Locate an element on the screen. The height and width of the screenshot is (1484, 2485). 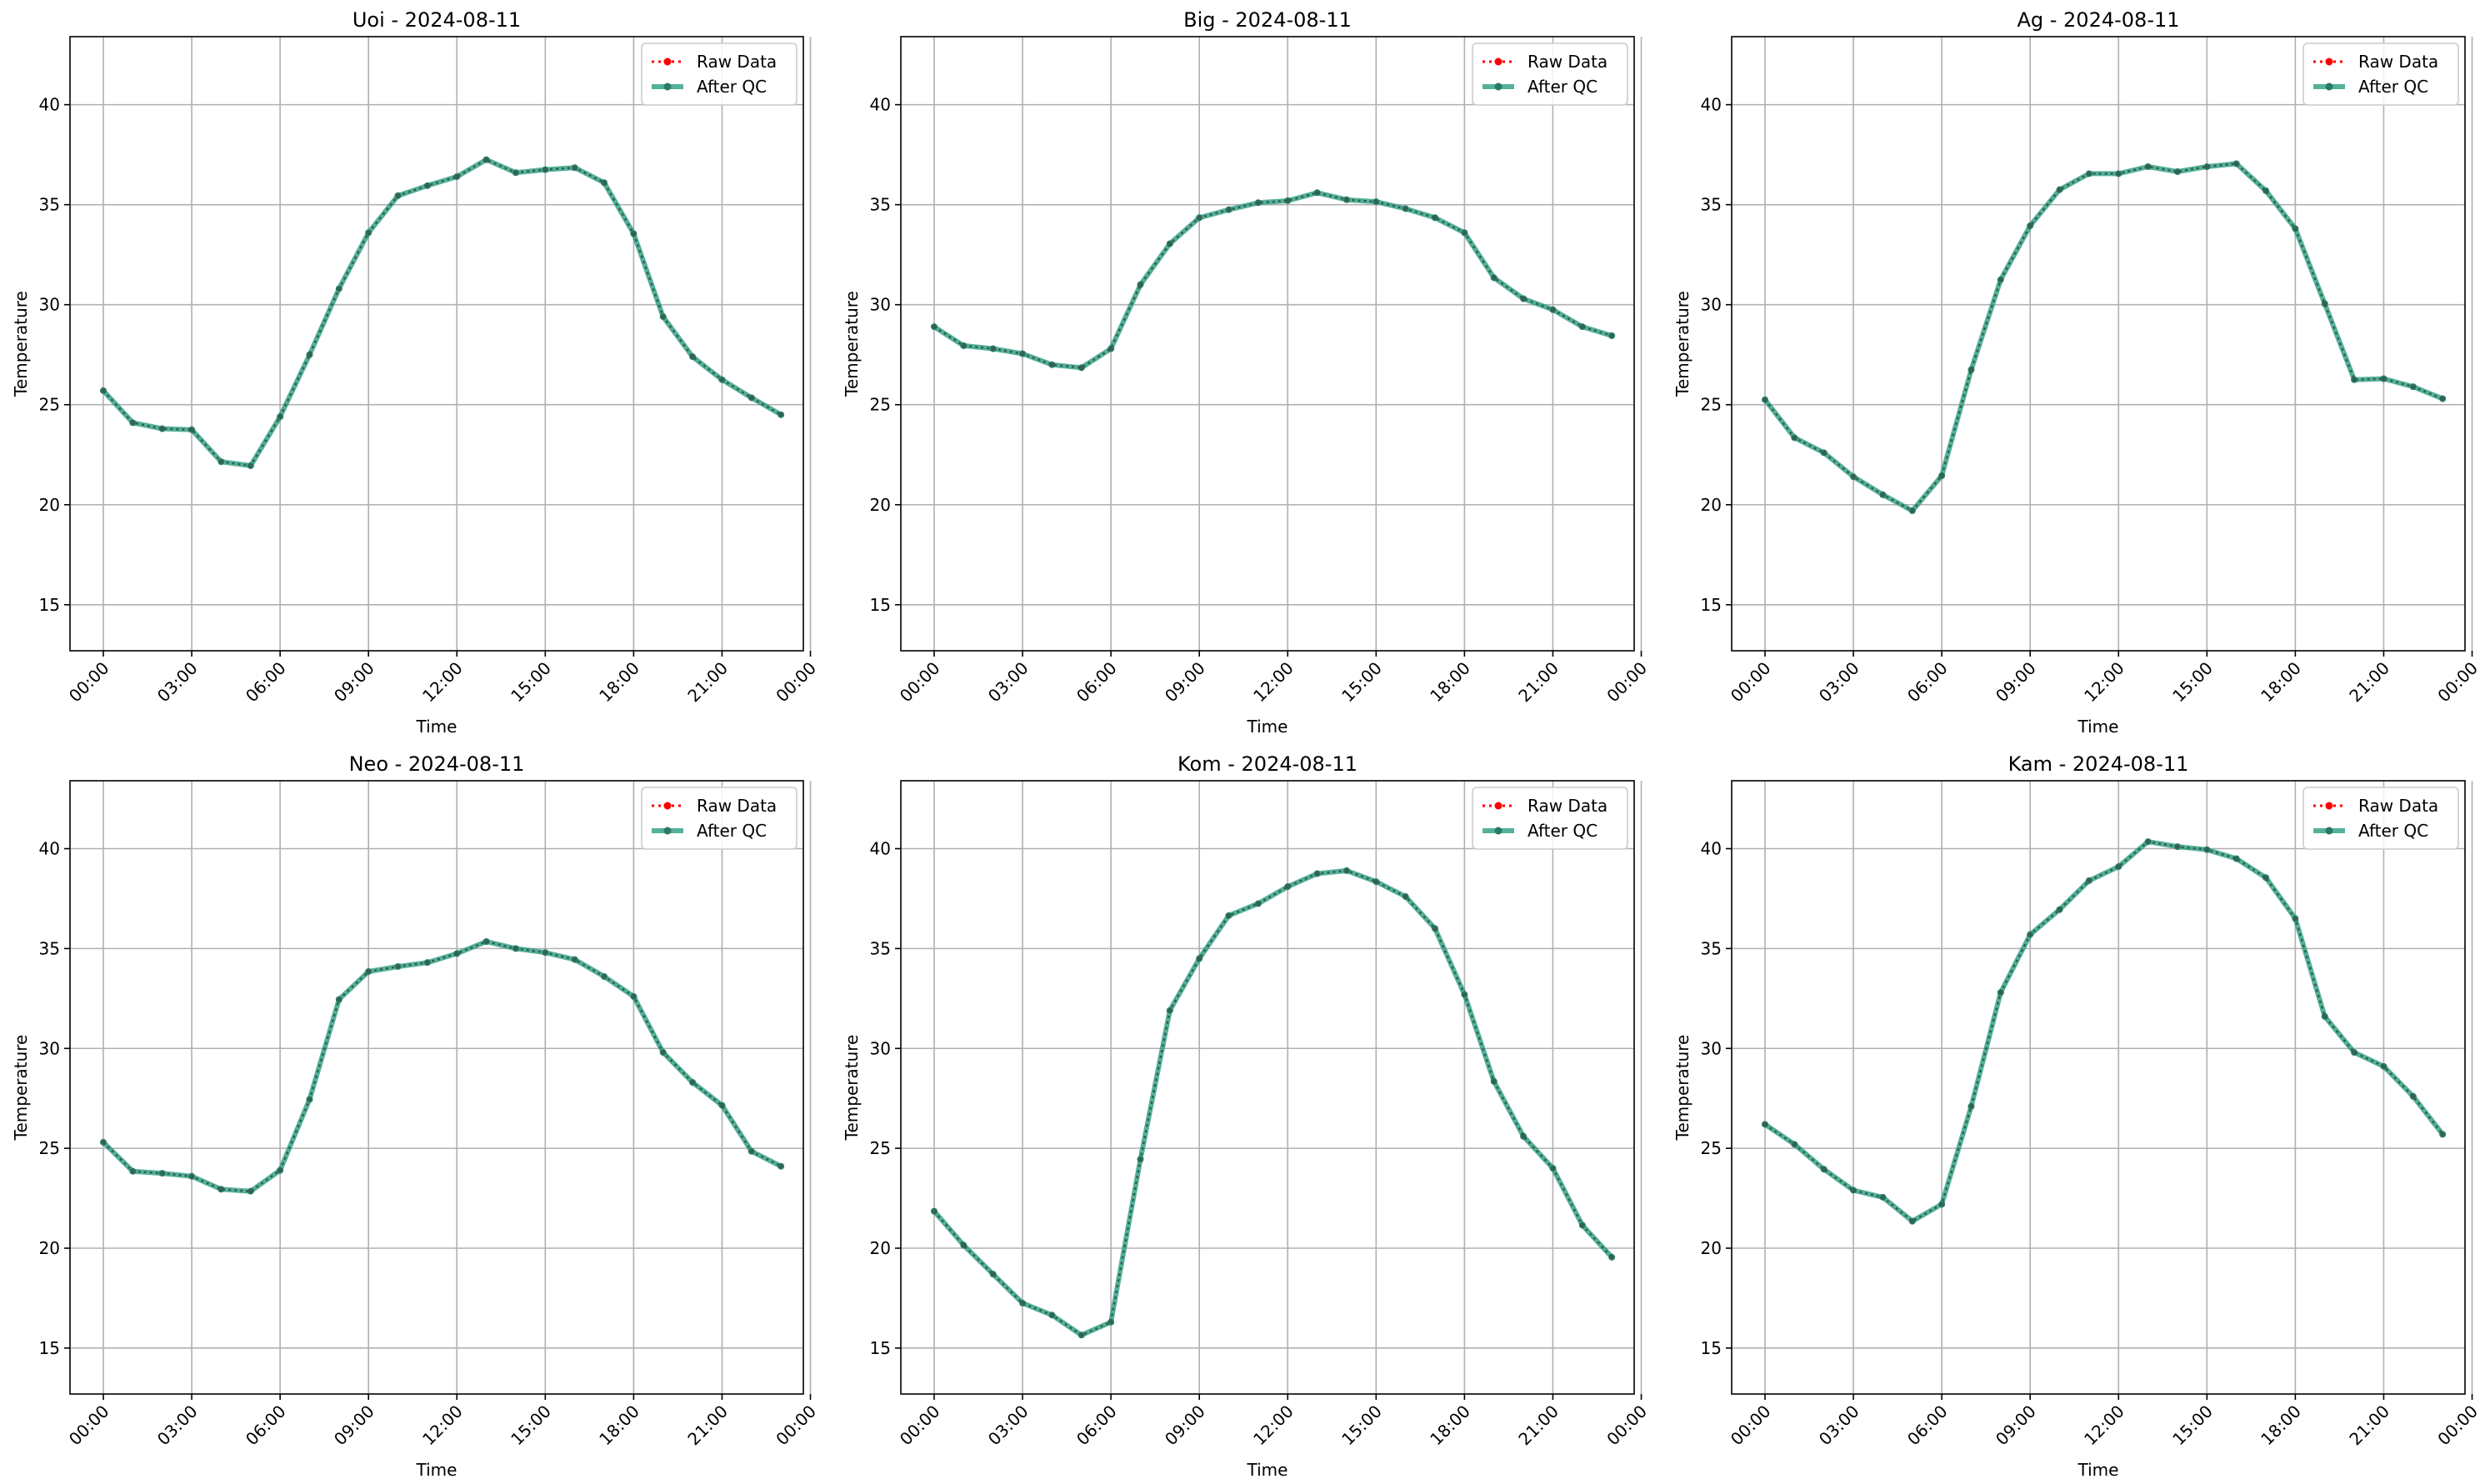
y-axis-label: Temperature is located at coordinates (21, 1088).